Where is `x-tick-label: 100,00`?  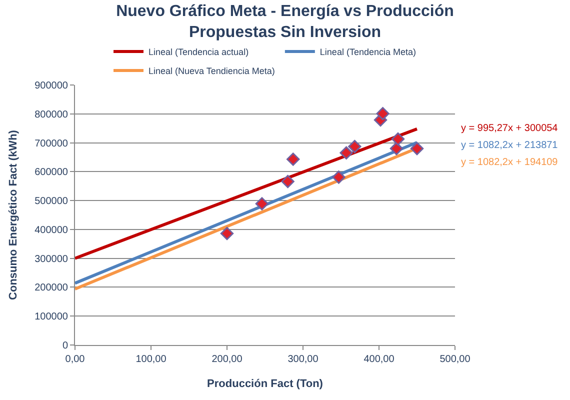 x-tick-label: 100,00 is located at coordinates (151, 359).